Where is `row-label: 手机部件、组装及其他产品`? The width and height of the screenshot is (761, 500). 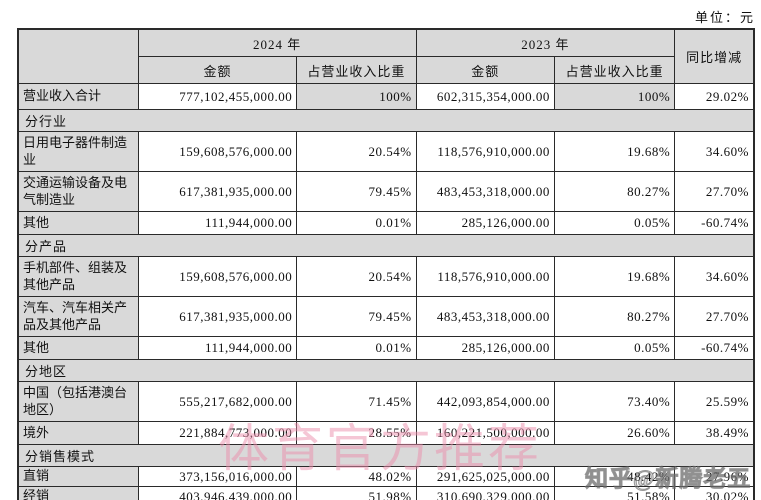 row-label: 手机部件、组装及其他产品 is located at coordinates (78, 276).